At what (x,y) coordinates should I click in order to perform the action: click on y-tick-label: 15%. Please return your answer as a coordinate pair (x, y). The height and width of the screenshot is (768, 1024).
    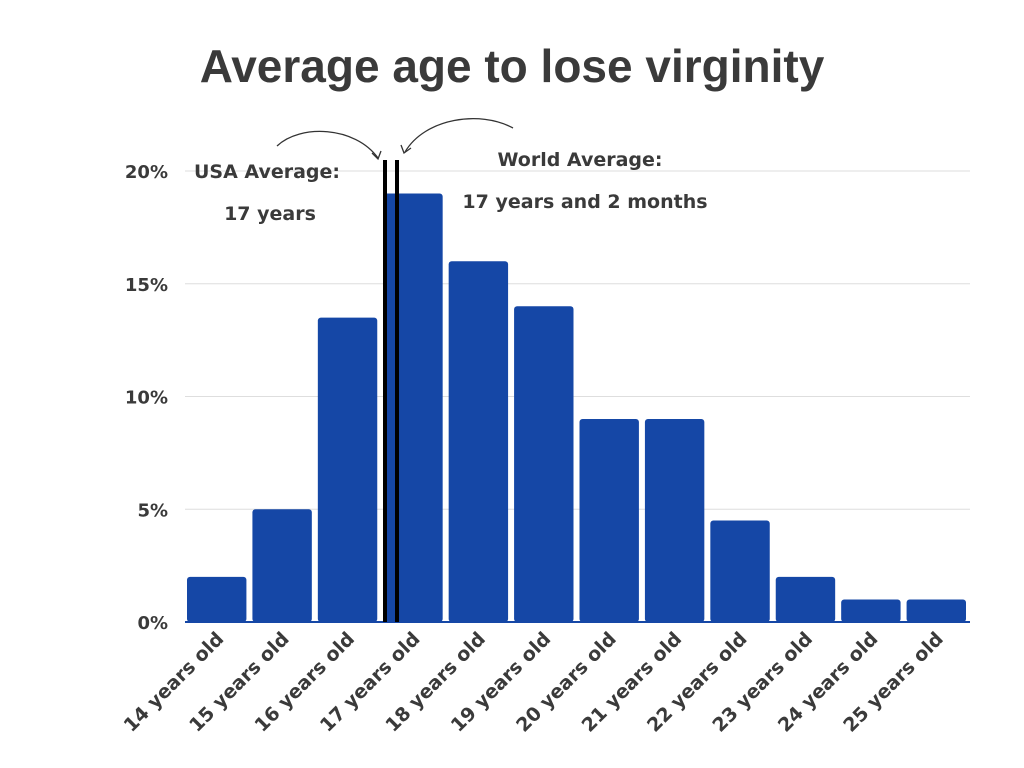
    Looking at the image, I should click on (146, 285).